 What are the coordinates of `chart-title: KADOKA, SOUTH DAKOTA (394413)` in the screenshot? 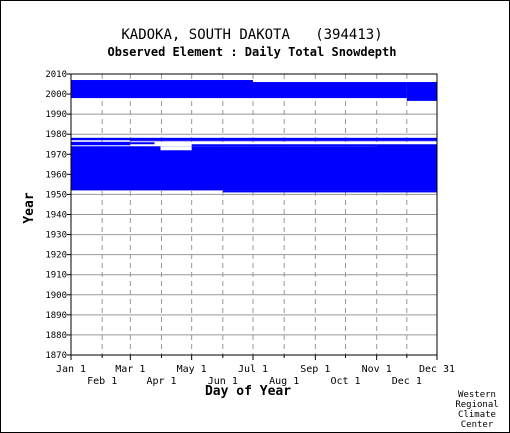 It's located at (251, 35).